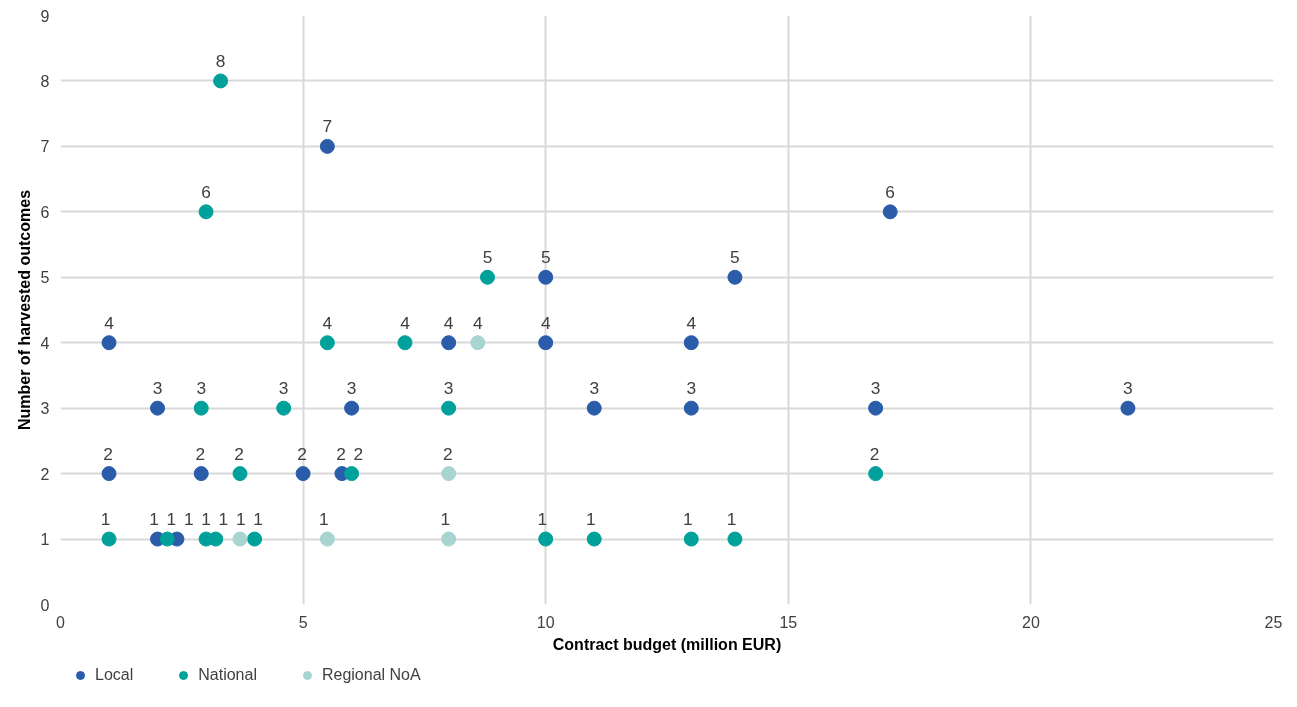 The width and height of the screenshot is (1297, 707). What do you see at coordinates (61, 622) in the screenshot?
I see `x-tick-label: 0` at bounding box center [61, 622].